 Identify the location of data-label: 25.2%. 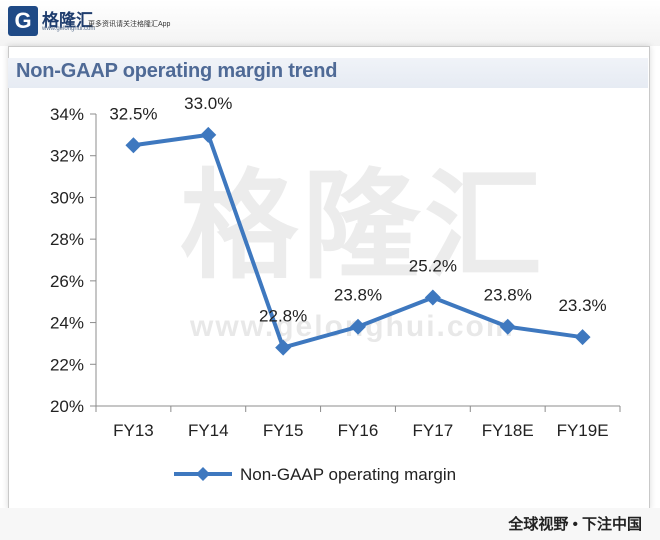
(433, 266).